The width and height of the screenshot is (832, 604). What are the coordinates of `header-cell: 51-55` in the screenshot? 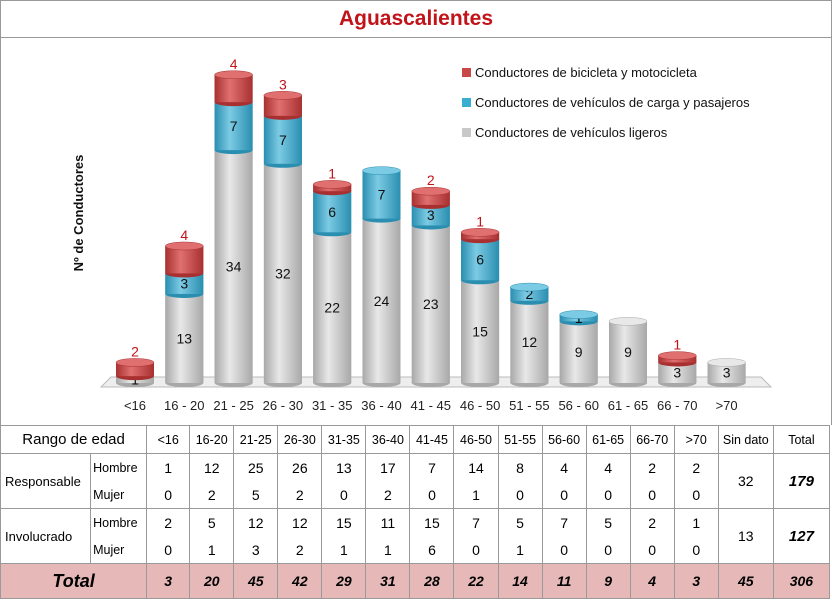 It's located at (520, 439).